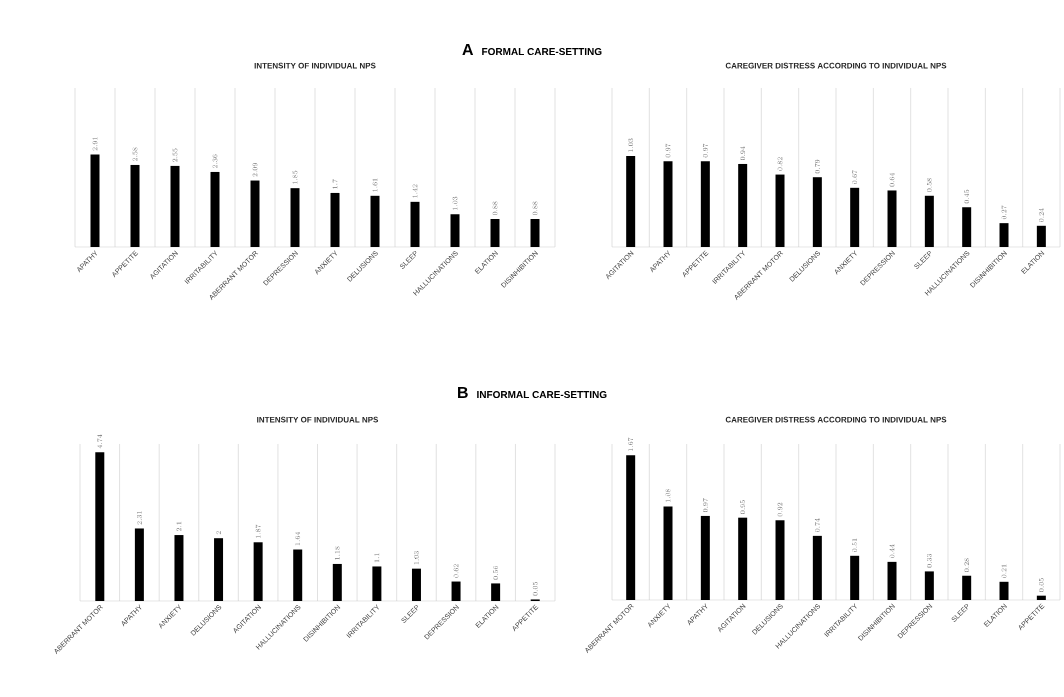 This screenshot has width=1064, height=697. I want to click on text: FORMAL CARE-SETTING, so click(542, 52).